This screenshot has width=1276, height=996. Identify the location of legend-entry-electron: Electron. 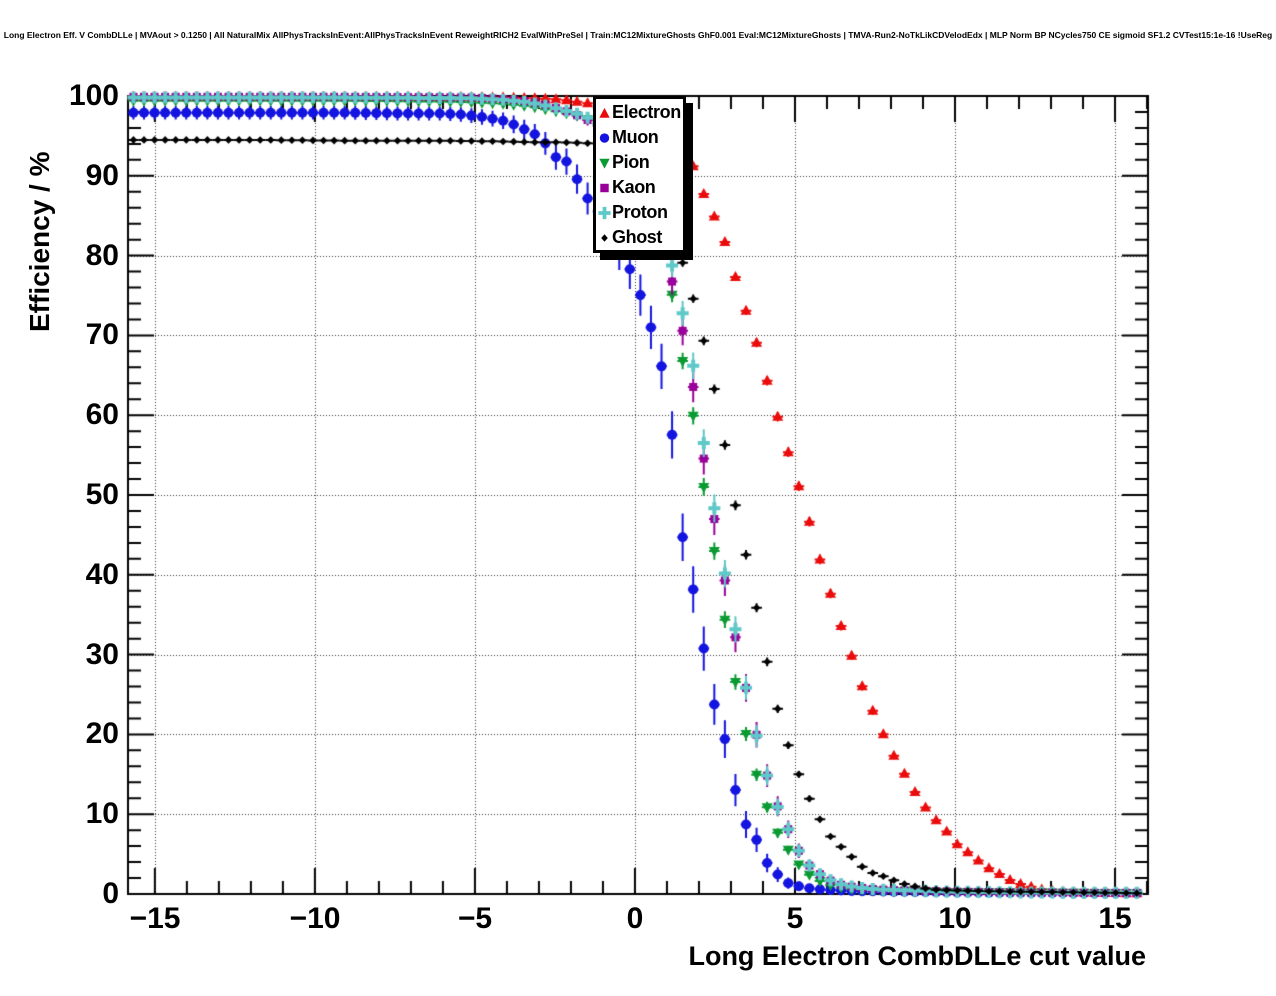
(640, 112).